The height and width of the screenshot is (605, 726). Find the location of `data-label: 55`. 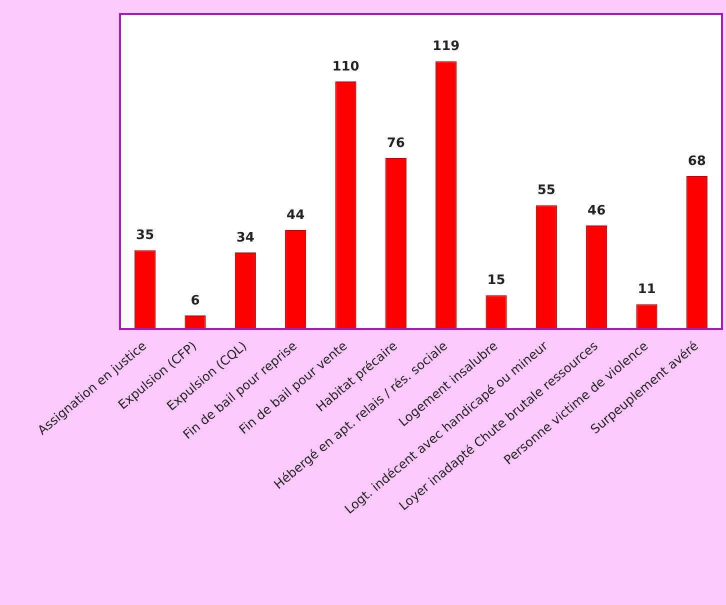

data-label: 55 is located at coordinates (546, 190).